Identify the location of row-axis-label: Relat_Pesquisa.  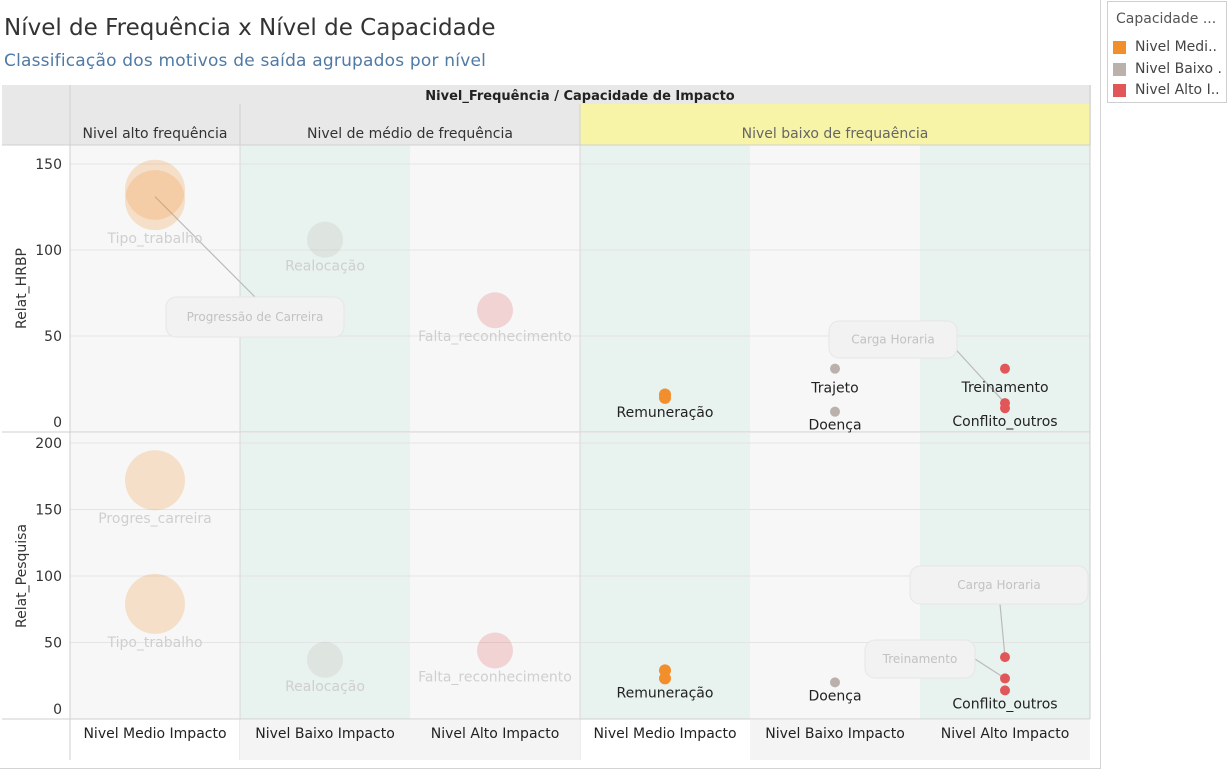
(22, 576).